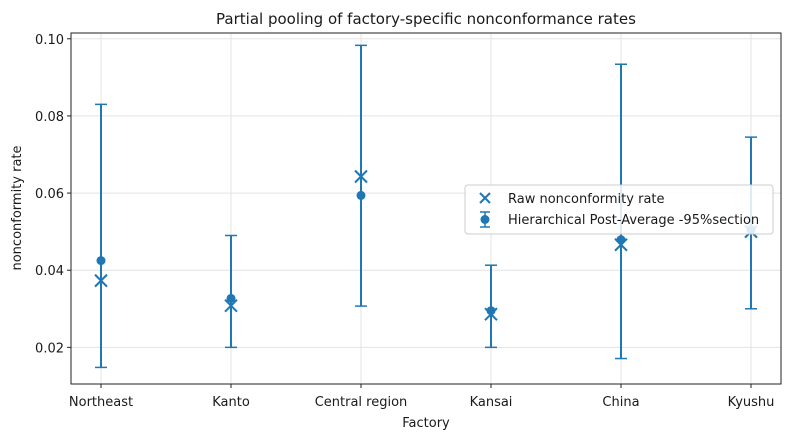 The image size is (790, 440). What do you see at coordinates (426, 423) in the screenshot?
I see `x-axis-label: Factory` at bounding box center [426, 423].